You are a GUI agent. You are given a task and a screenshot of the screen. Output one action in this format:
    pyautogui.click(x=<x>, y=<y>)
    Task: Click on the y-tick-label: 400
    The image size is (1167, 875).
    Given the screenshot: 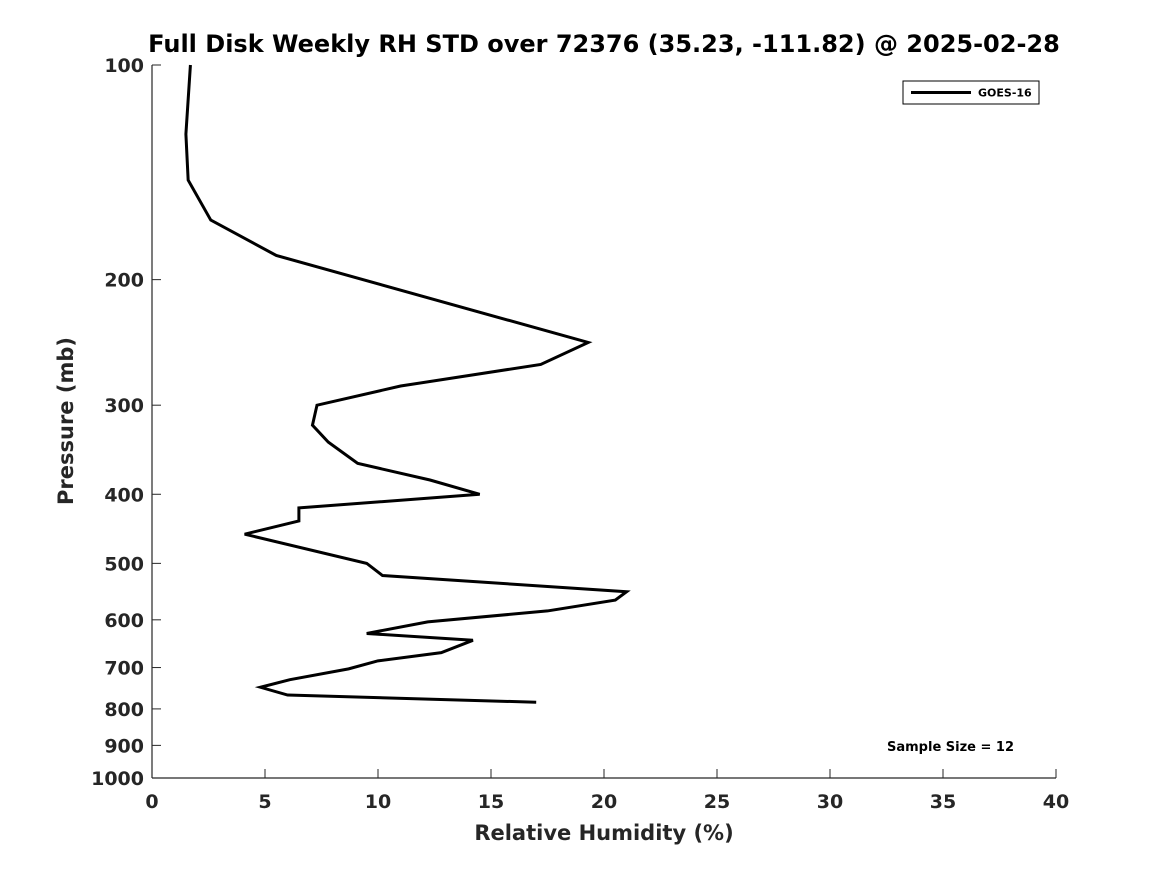 What is the action you would take?
    pyautogui.click(x=124, y=495)
    